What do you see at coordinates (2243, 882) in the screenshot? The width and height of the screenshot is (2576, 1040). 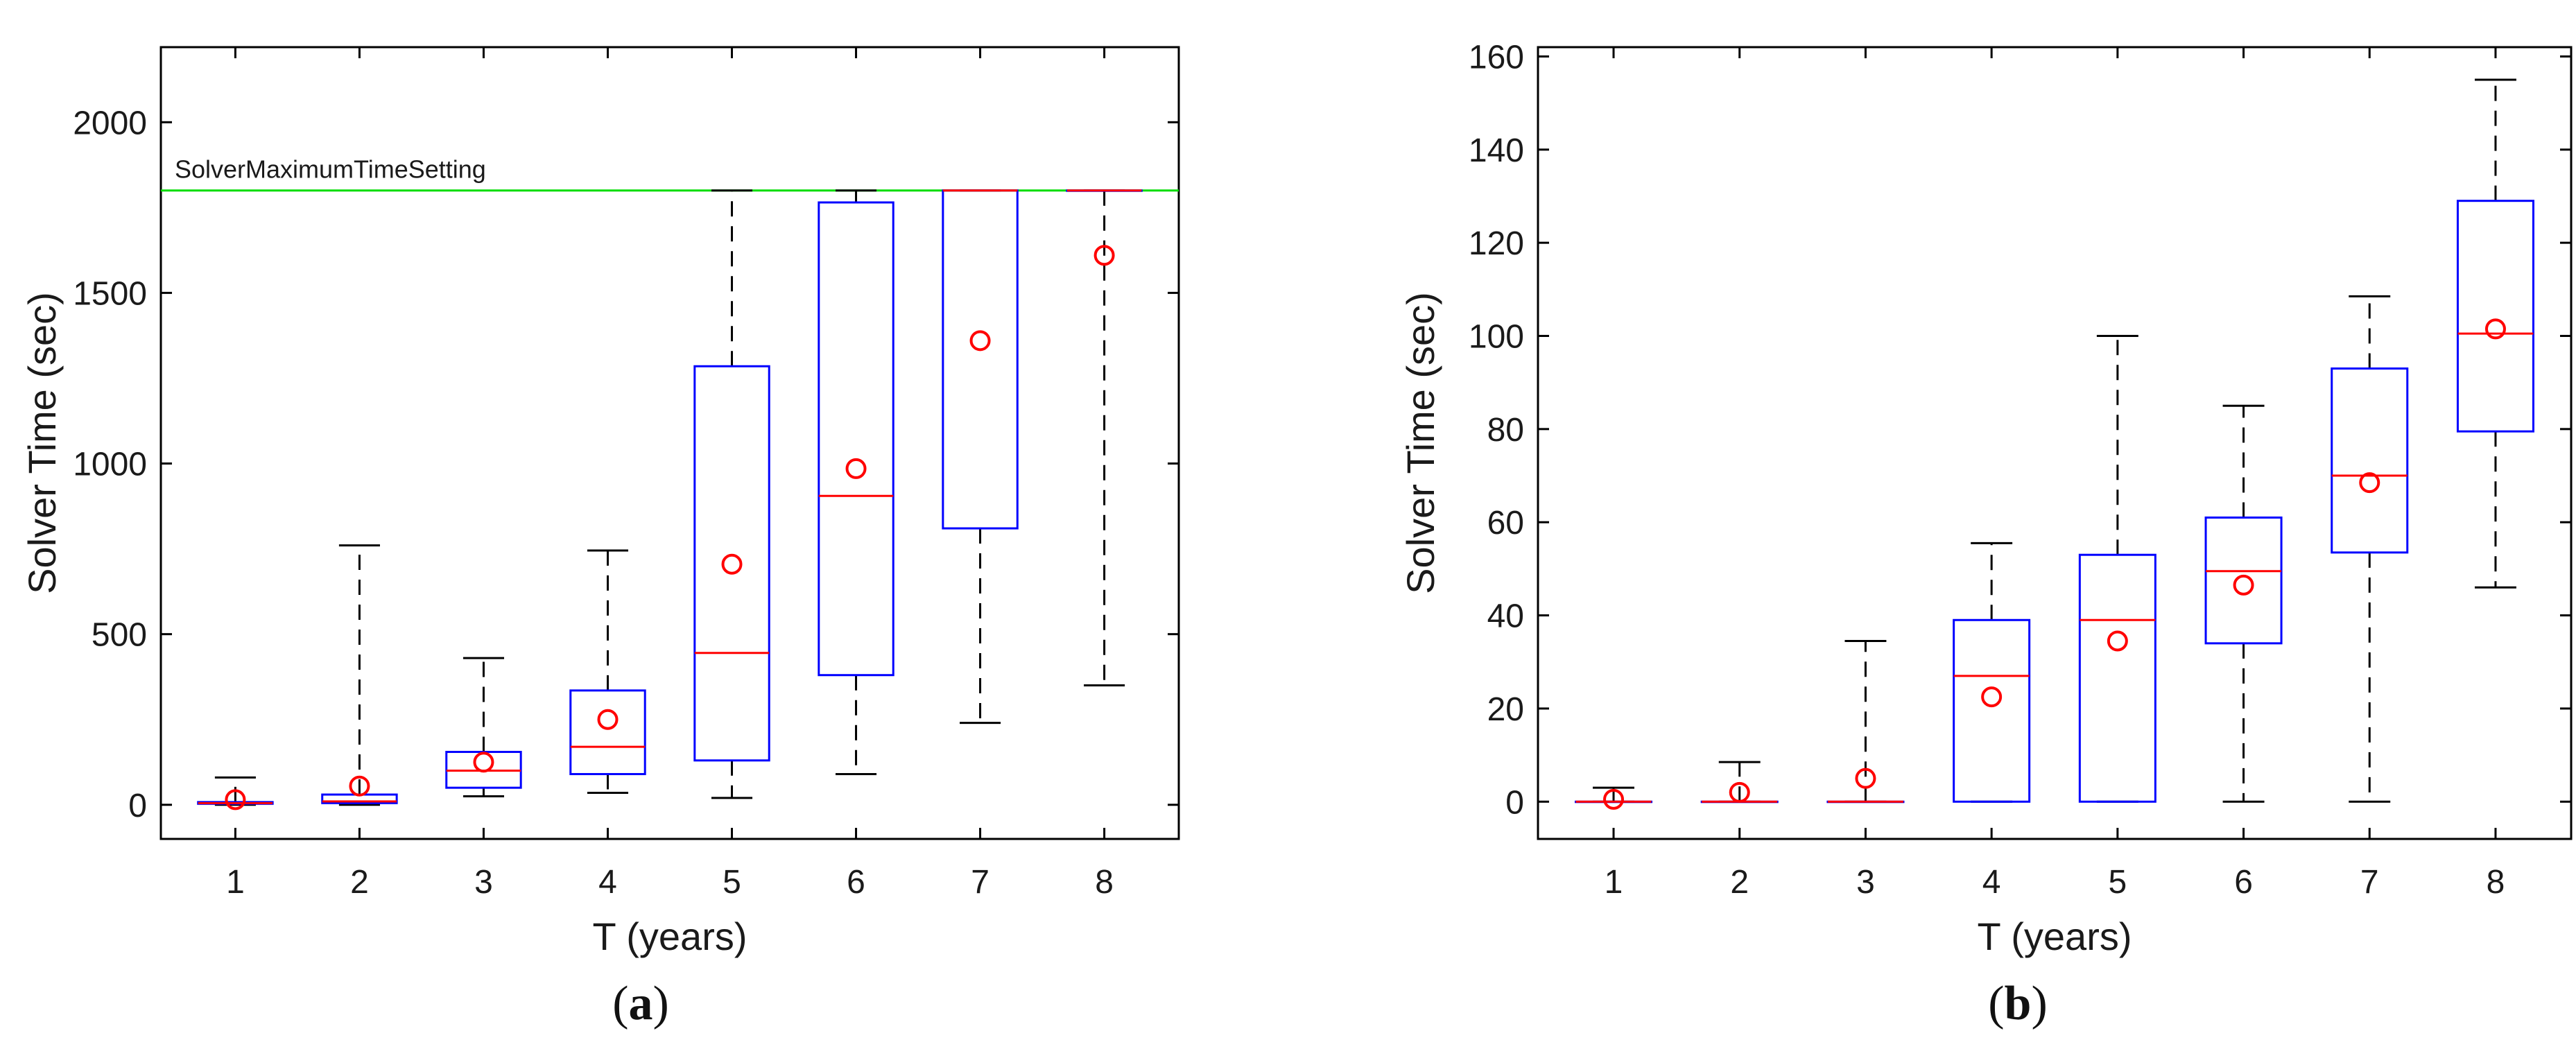 I see `panel-b-x-tick-label: 6` at bounding box center [2243, 882].